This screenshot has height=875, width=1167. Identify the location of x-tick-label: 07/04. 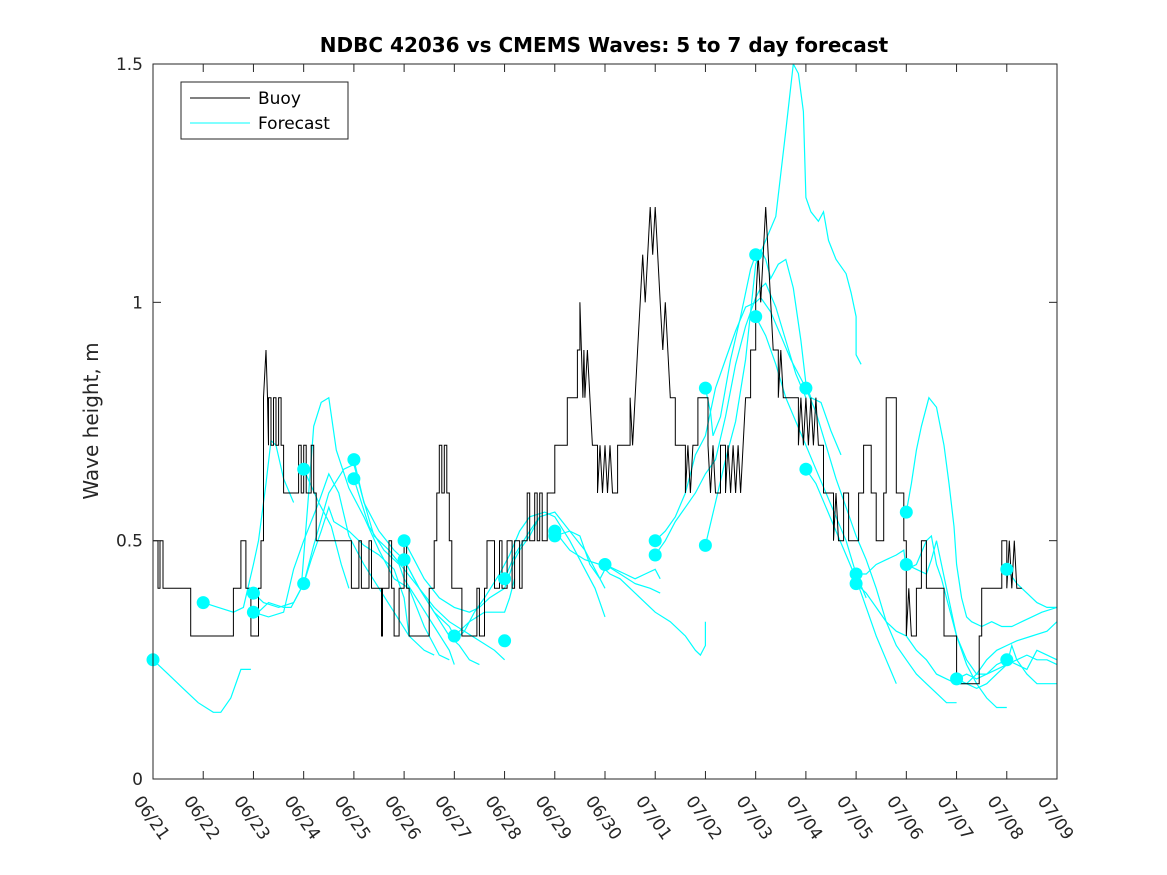
(804, 818).